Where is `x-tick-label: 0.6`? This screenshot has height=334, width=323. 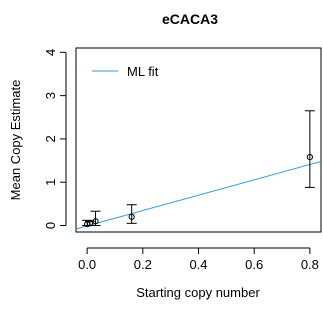 x-tick-label: 0.6 is located at coordinates (254, 264).